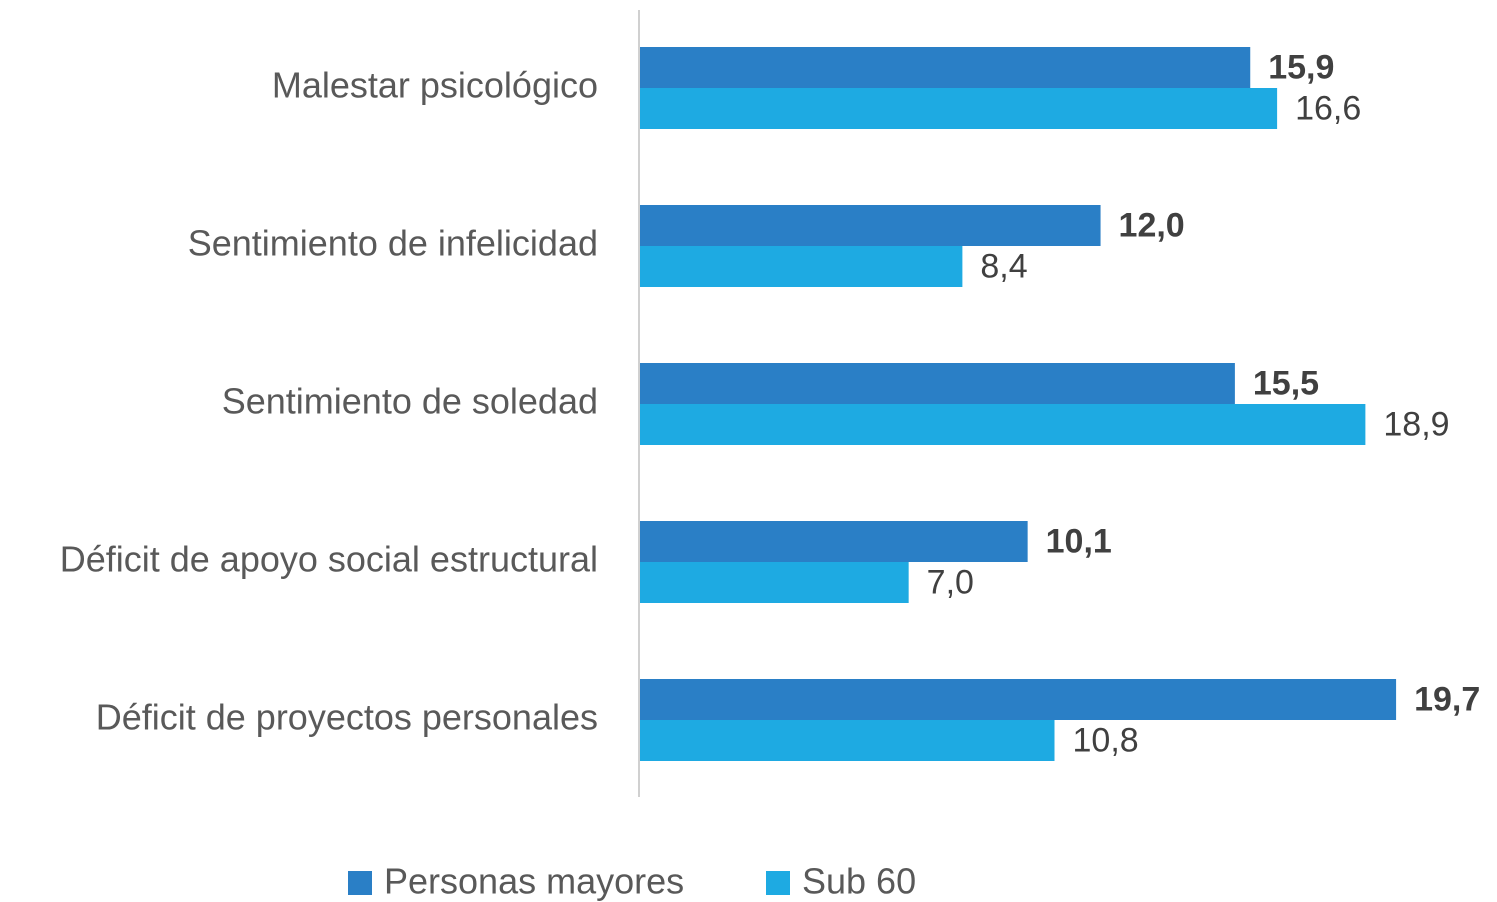 This screenshot has height=902, width=1497. Describe the element at coordinates (1416, 424) in the screenshot. I see `data-label: 18,9` at that location.